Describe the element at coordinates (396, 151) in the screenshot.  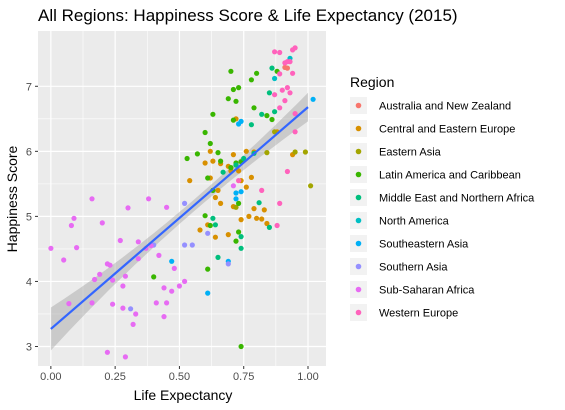
I see `legend-item: Eastern Asia` at that location.